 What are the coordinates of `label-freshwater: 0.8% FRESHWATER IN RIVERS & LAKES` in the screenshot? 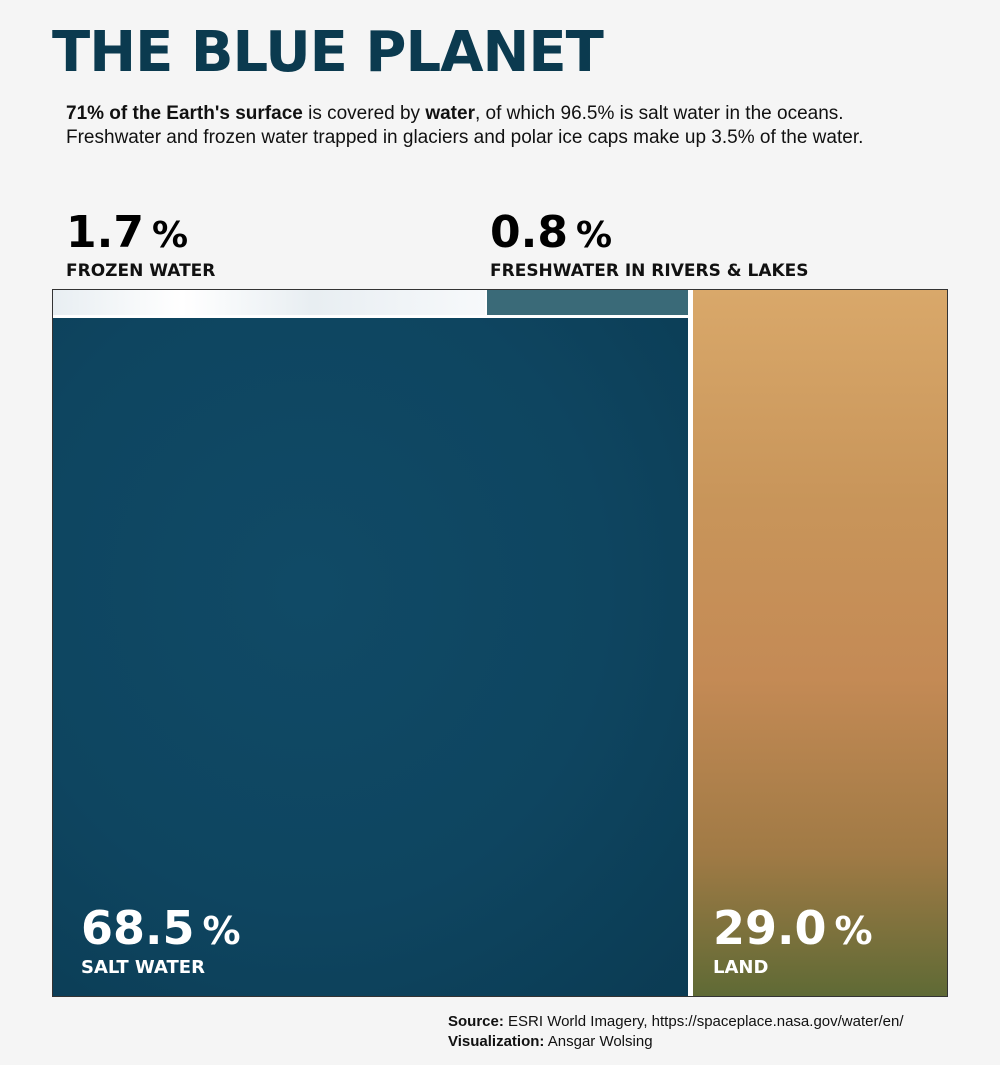 It's located at (649, 246).